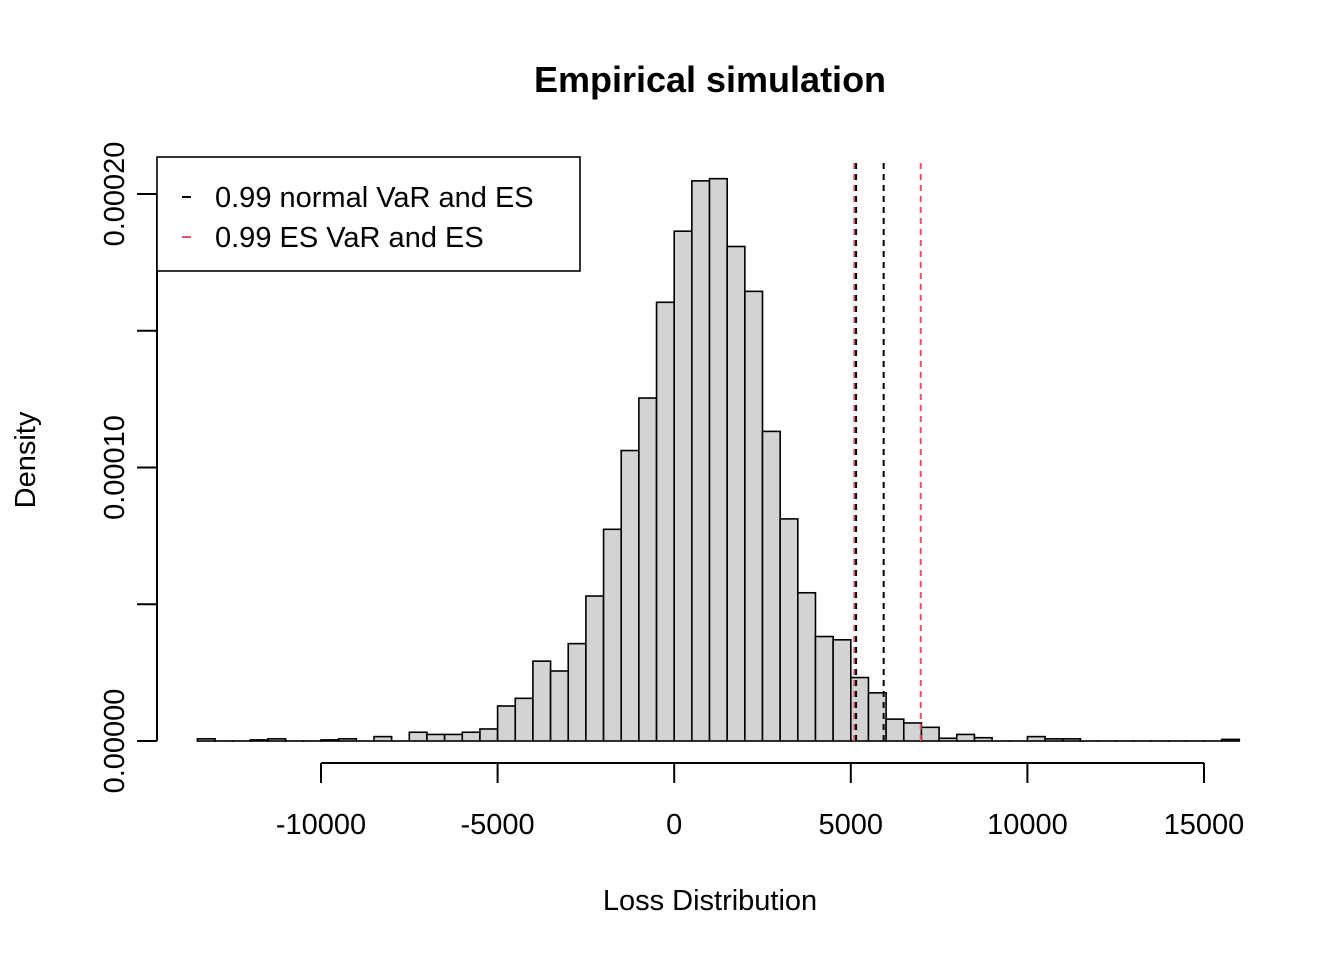 The height and width of the screenshot is (960, 1344). Describe the element at coordinates (26, 459) in the screenshot. I see `y-axis-label: Density` at that location.